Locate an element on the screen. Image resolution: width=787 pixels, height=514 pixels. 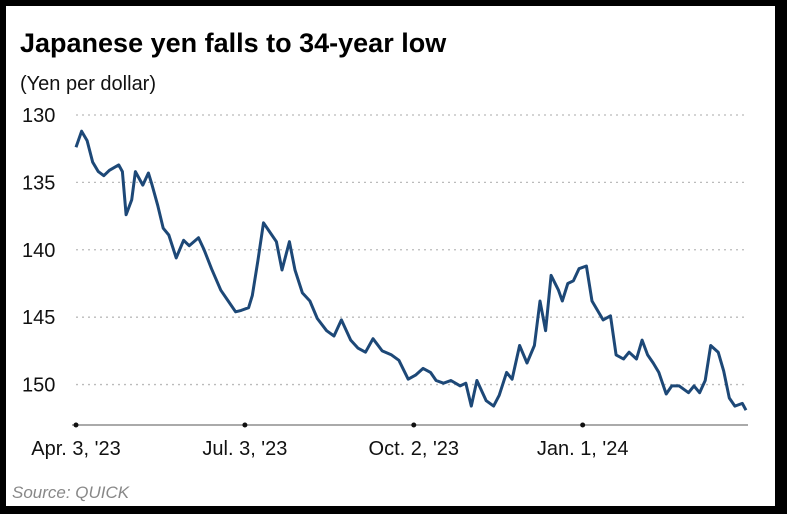
y-tick-label: 140 is located at coordinates (38, 251).